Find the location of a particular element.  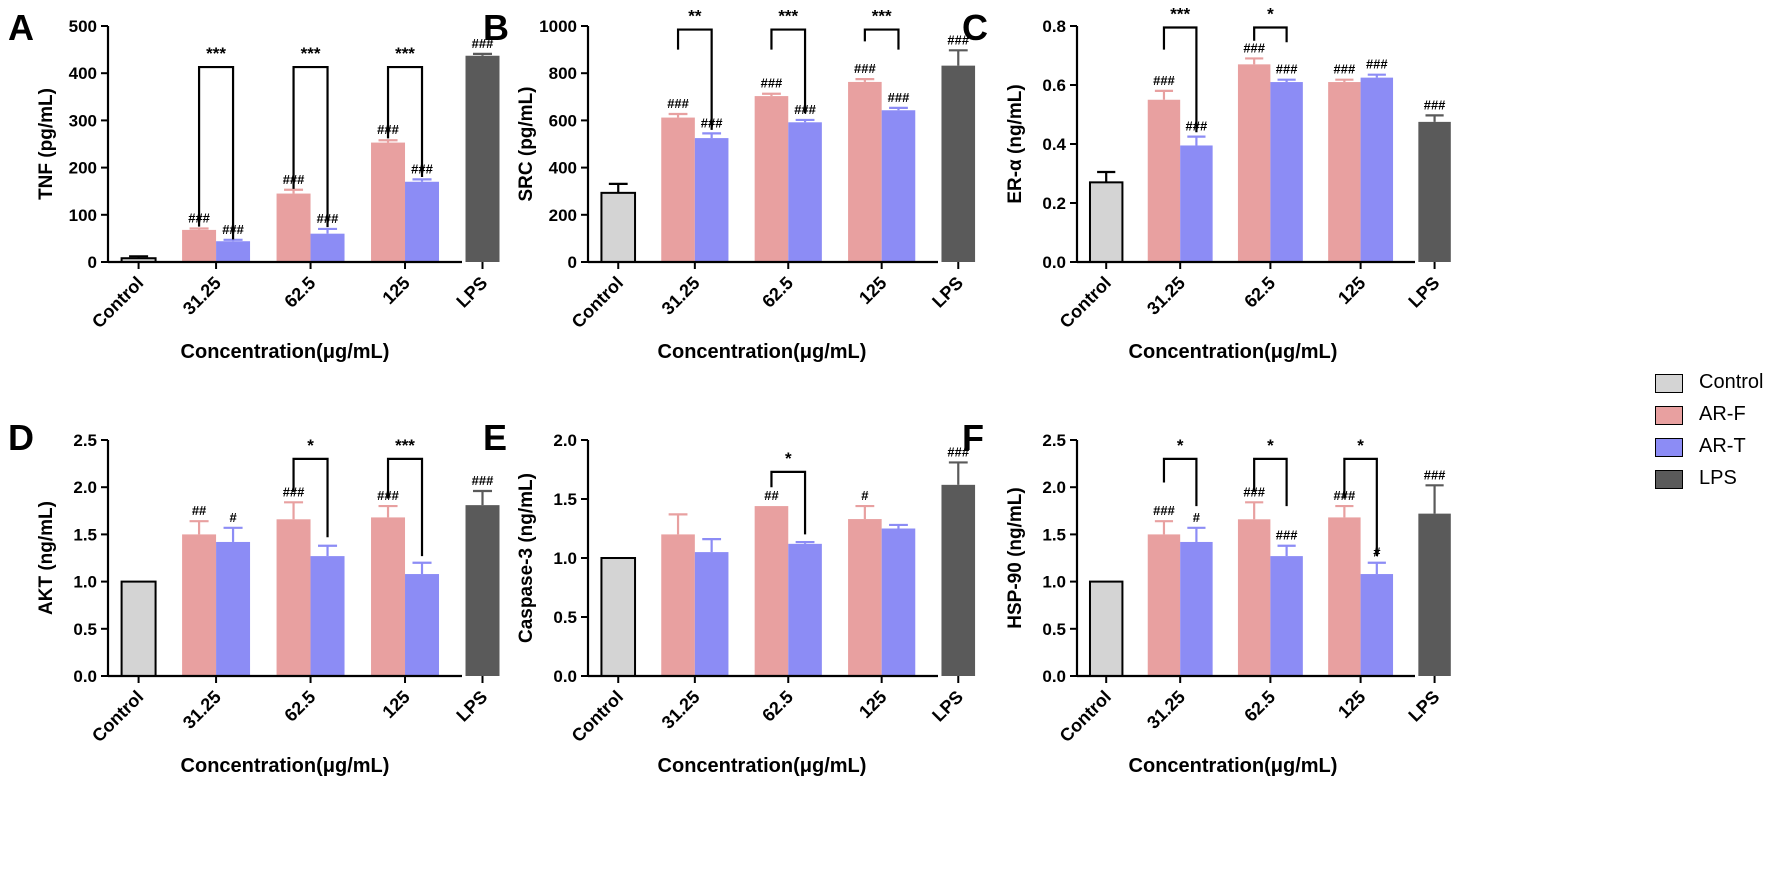

y-tick-label: 1000 is located at coordinates (558, 26).